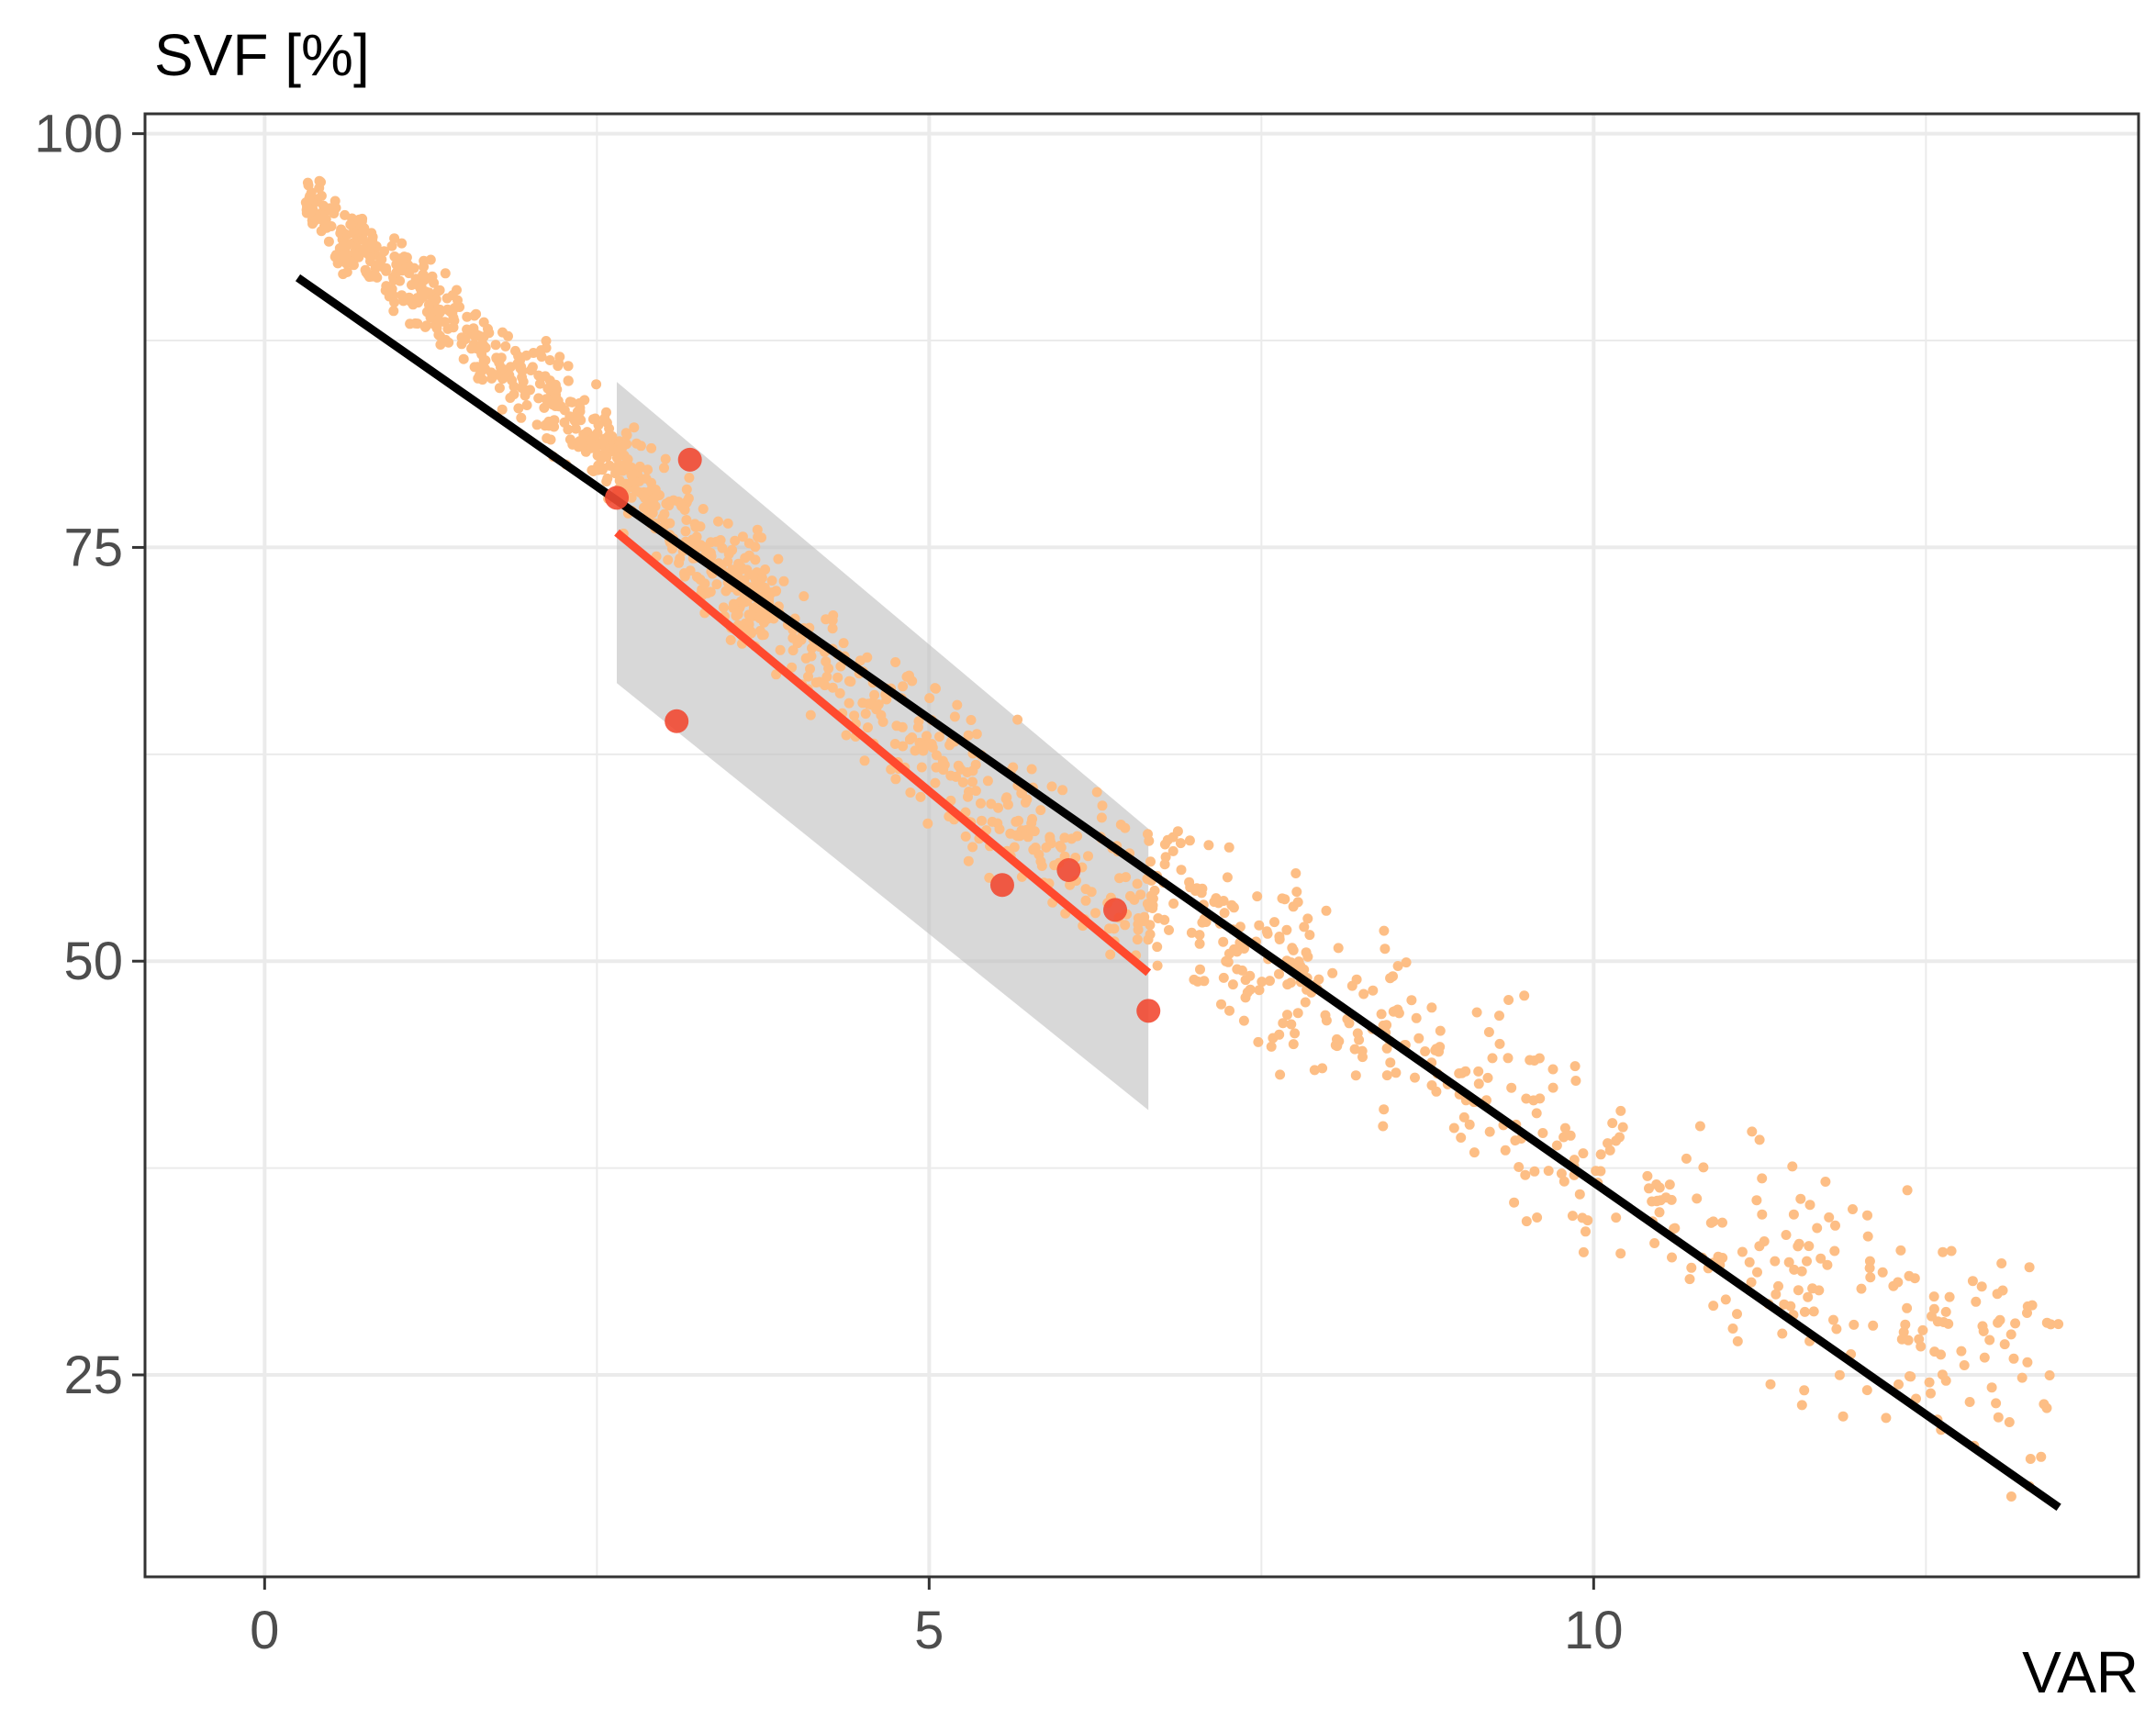 Image resolution: width=2156 pixels, height=1720 pixels. Describe the element at coordinates (883, 735) in the screenshot. I see `highlight-points-layer` at that location.